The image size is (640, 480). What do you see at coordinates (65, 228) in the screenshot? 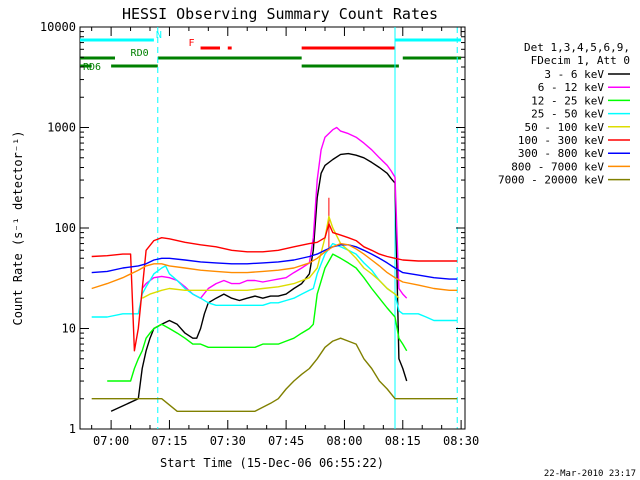
I see `y-tick-label: 100` at bounding box center [65, 228].